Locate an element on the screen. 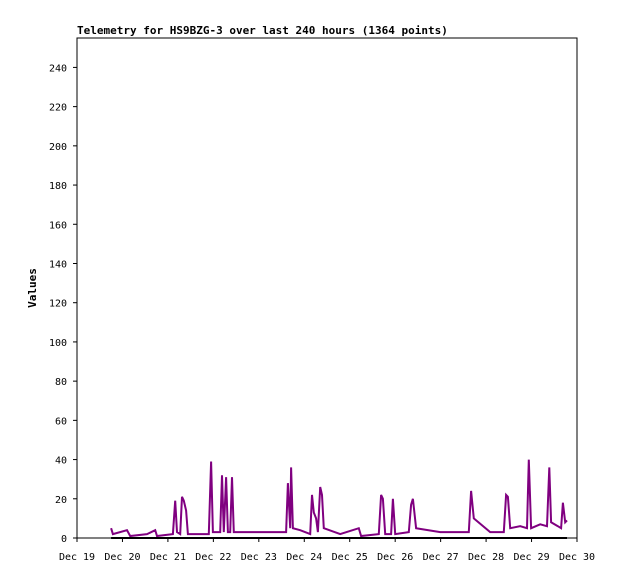  x-tick-label: Dec 19 is located at coordinates (77, 557).